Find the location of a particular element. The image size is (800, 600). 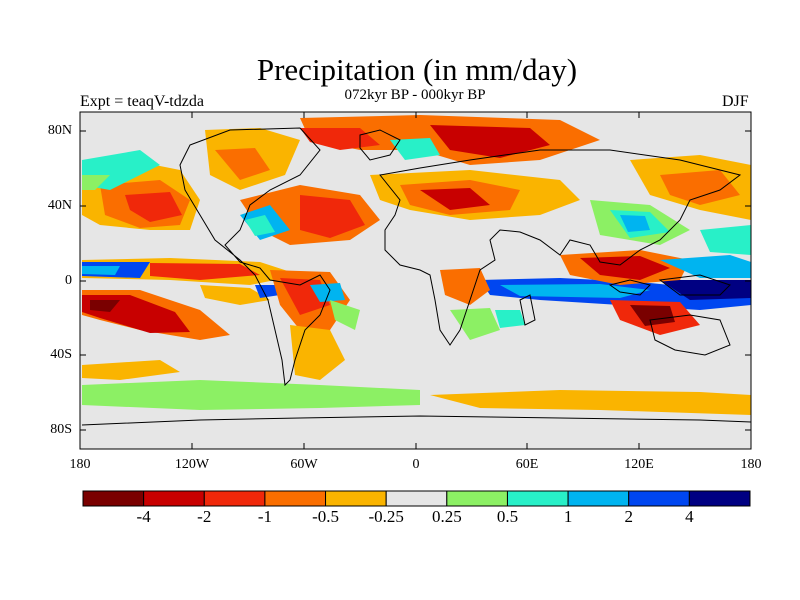

colorbar-label: 4 is located at coordinates (689, 516).